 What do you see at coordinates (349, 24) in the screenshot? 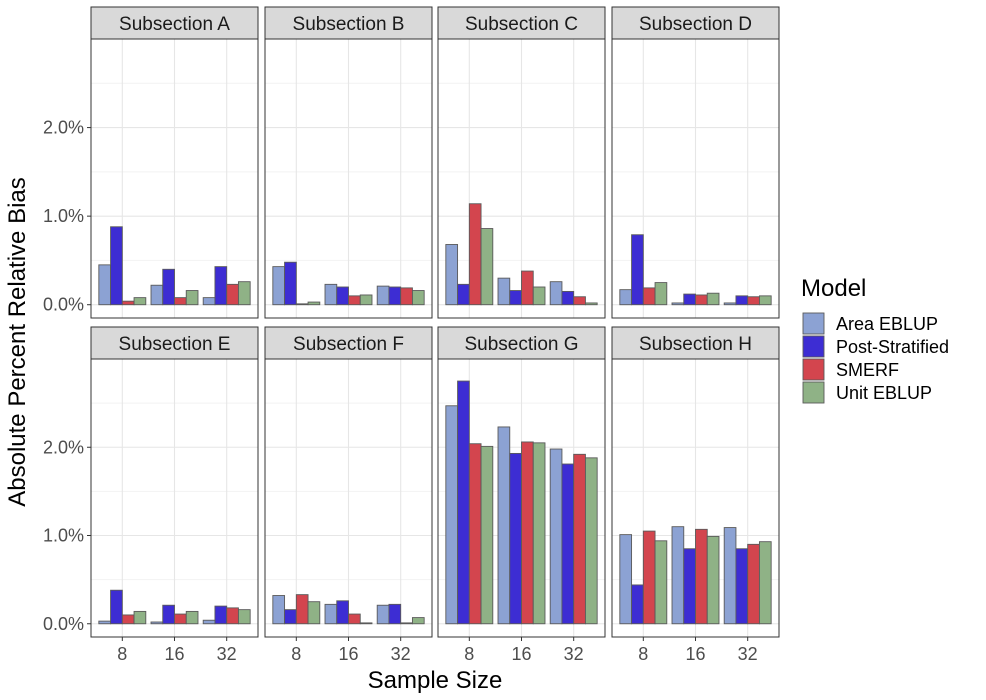
I see `panel-title: Subsection B` at bounding box center [349, 24].